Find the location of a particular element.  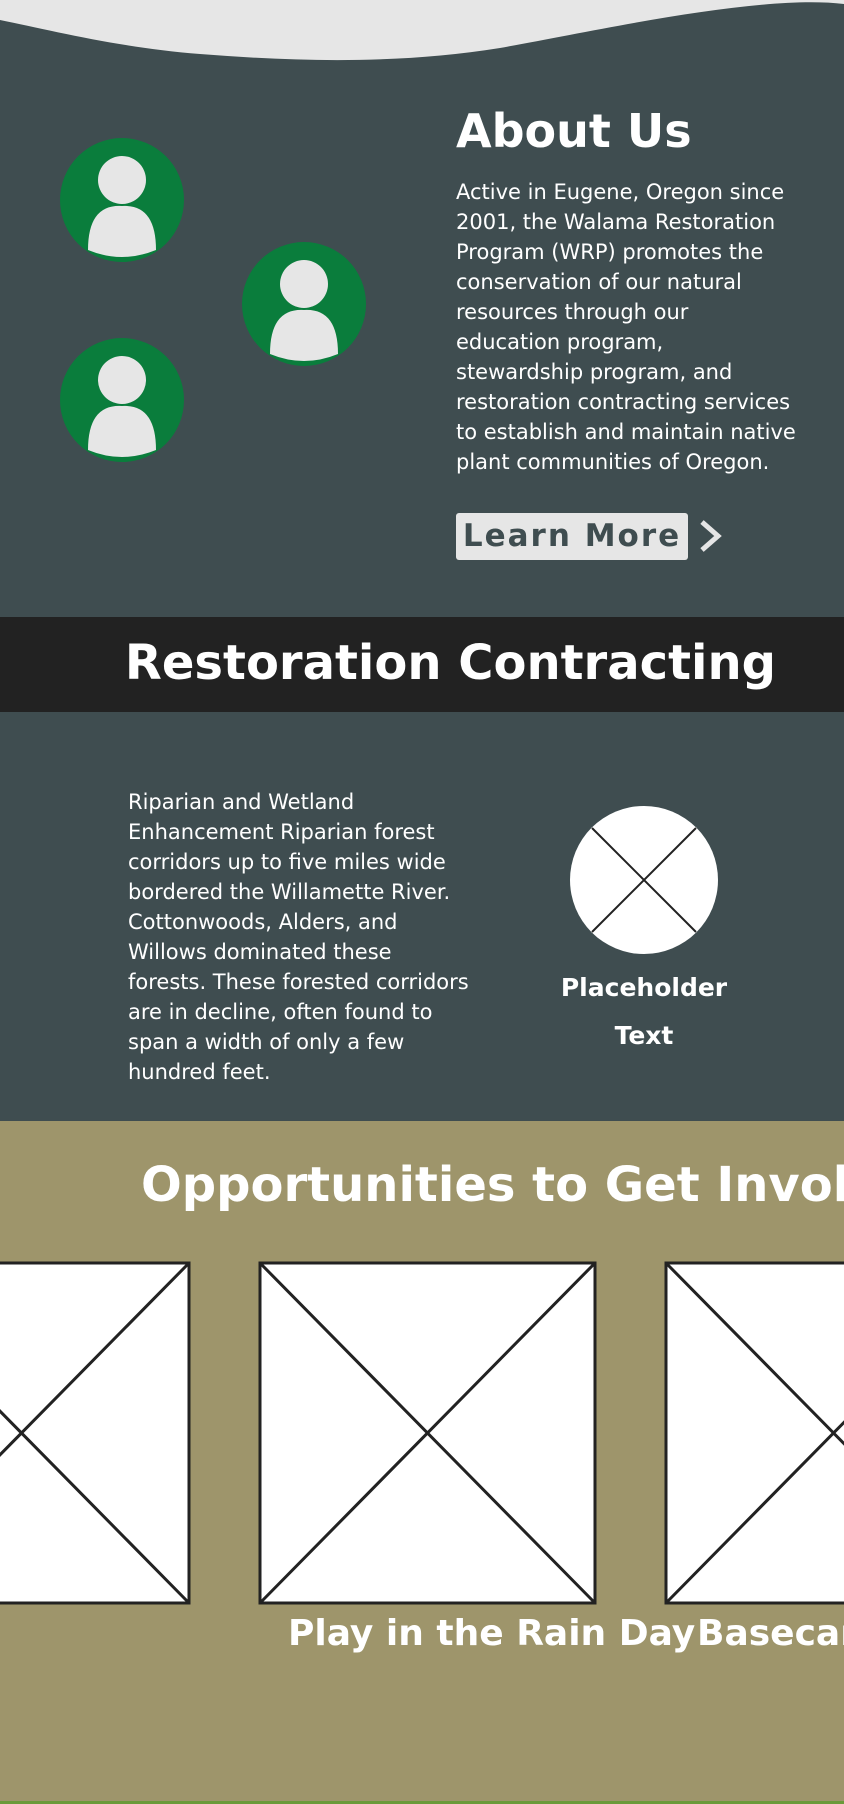

avatars is located at coordinates (213, 300).